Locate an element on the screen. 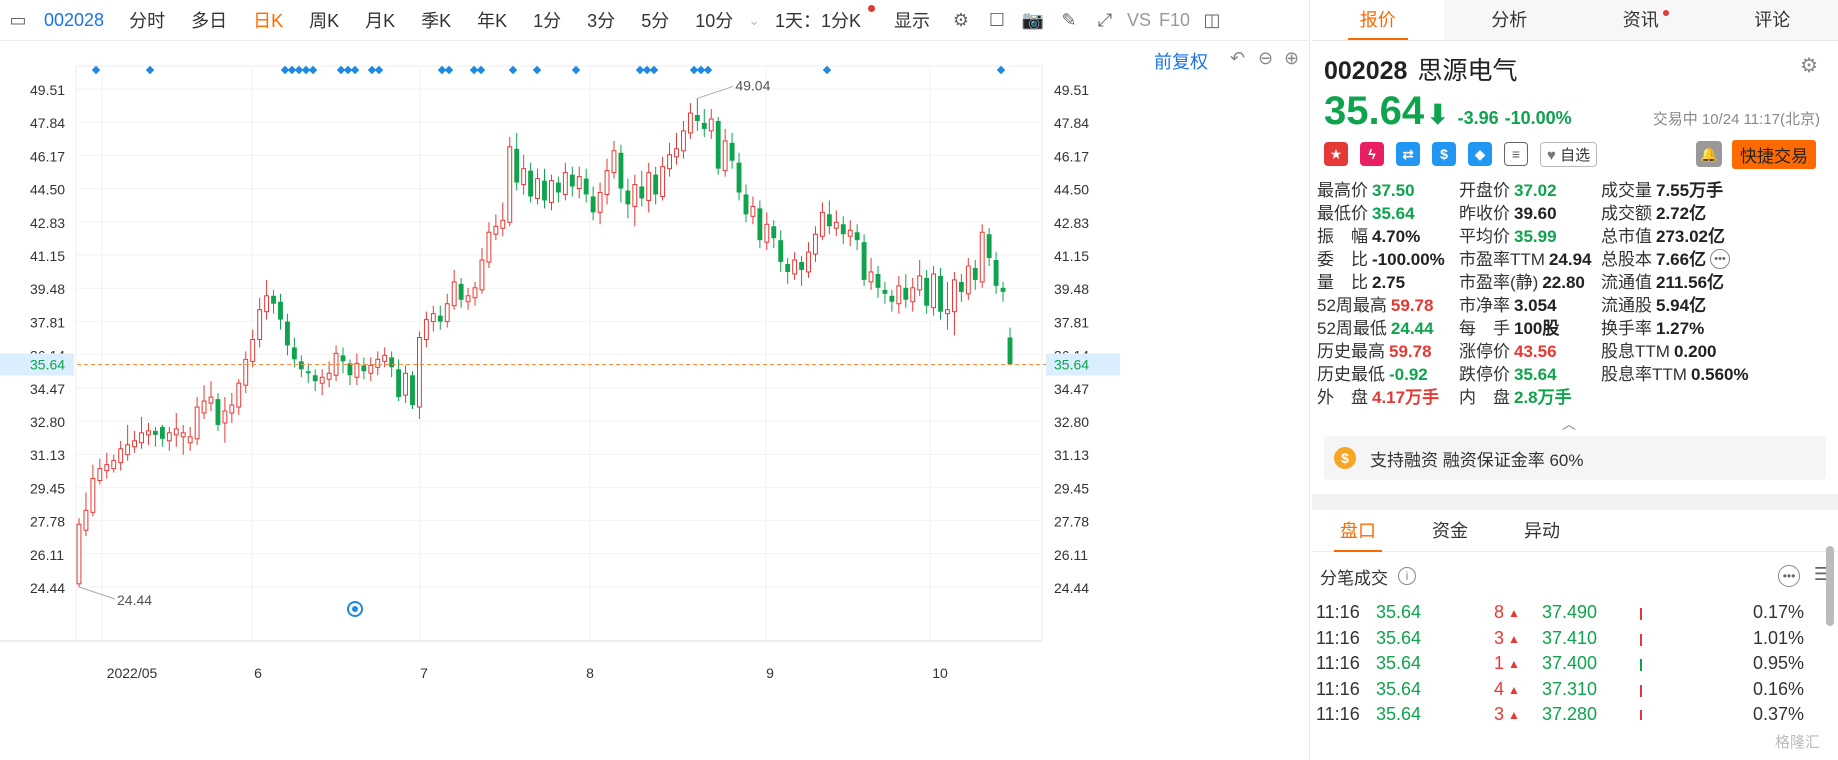 Image resolution: width=1838 pixels, height=760 pixels. stock-code-label: 002028 is located at coordinates (74, 19).